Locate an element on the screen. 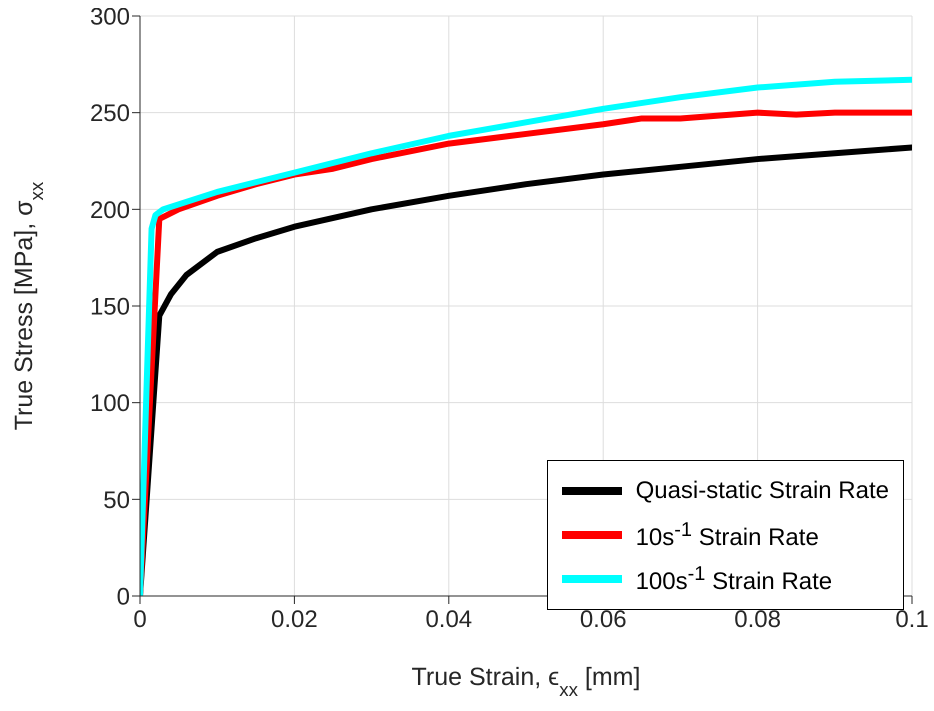 This screenshot has width=934, height=711. legend-label: 100s$^{-1}$ Strain Rate is located at coordinates (734, 579).